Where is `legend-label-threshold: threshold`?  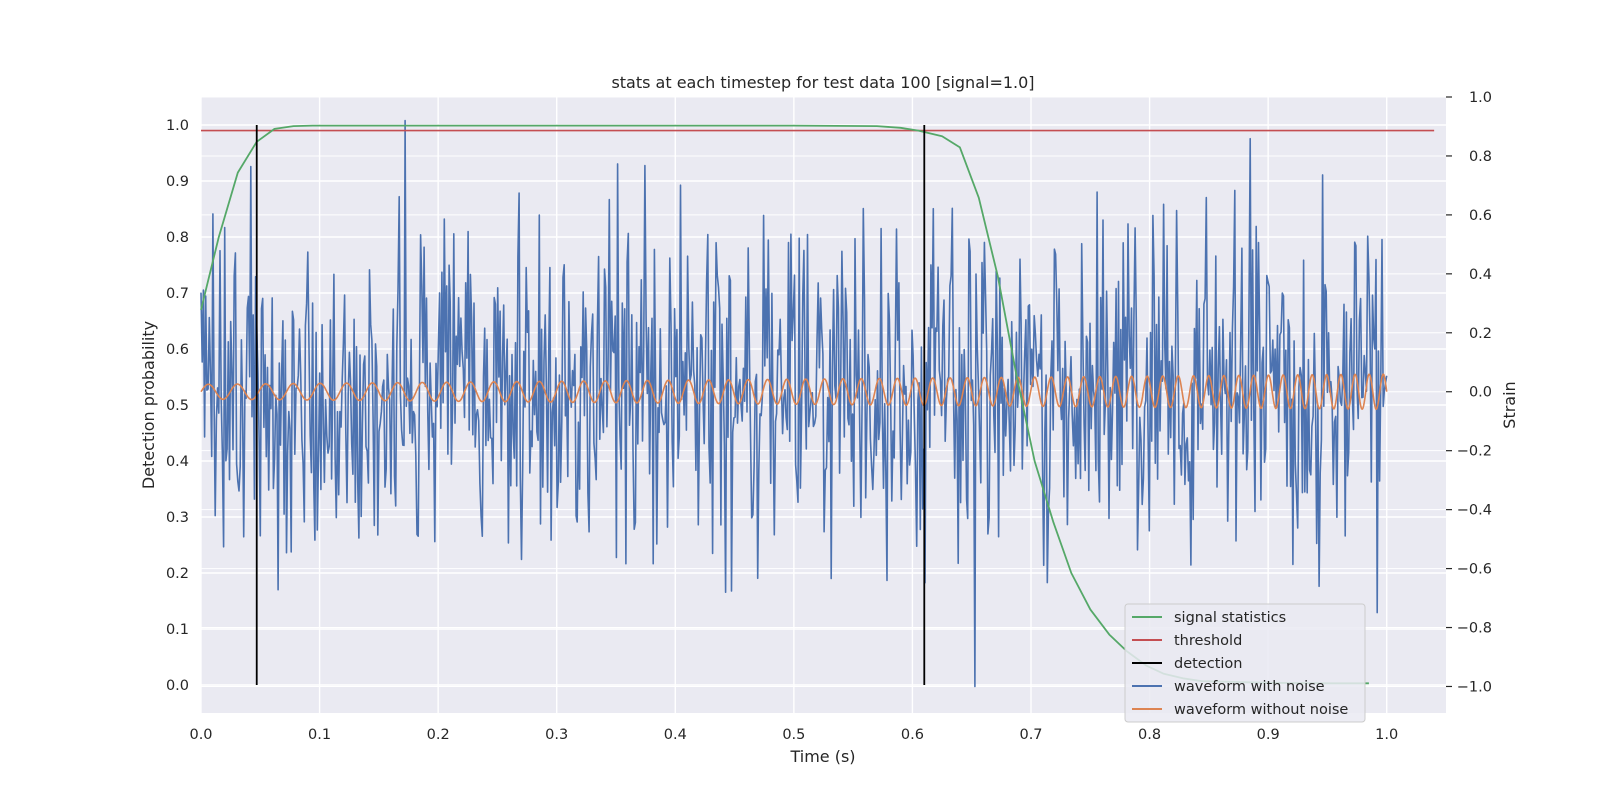
legend-label-threshold: threshold is located at coordinates (1208, 641).